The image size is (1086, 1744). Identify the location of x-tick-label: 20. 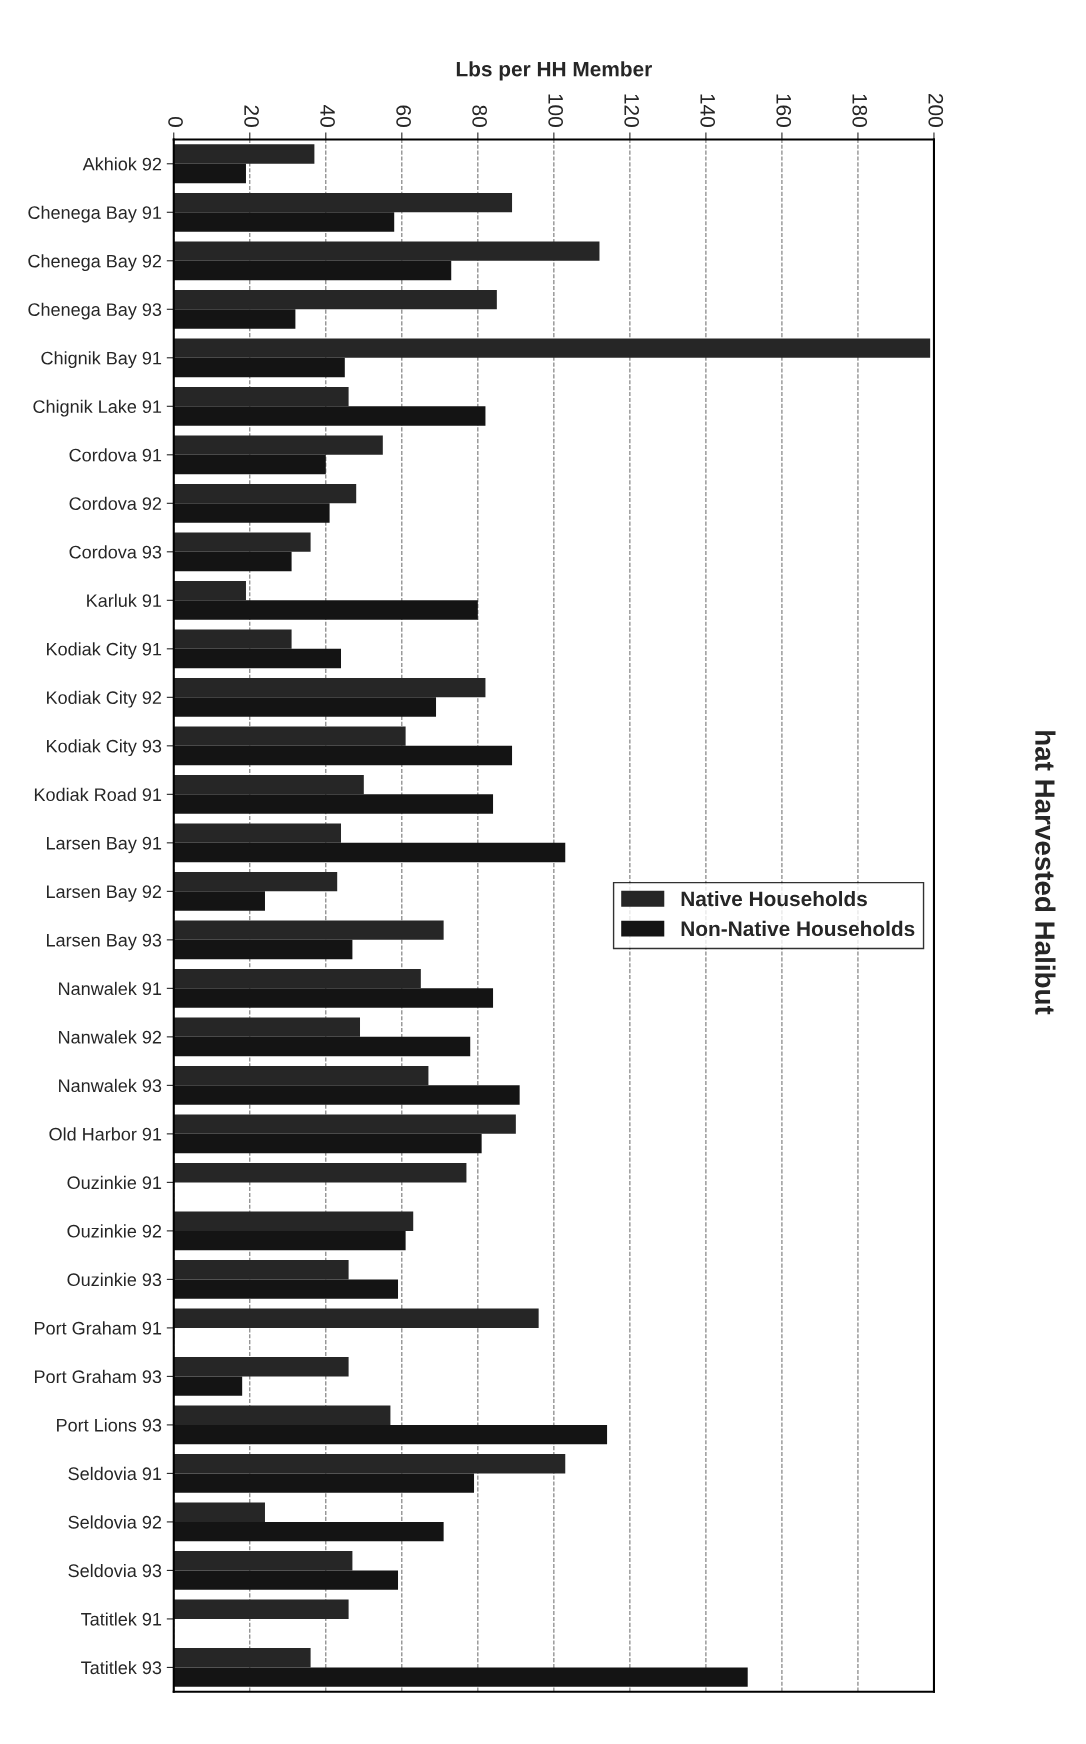
(251, 116).